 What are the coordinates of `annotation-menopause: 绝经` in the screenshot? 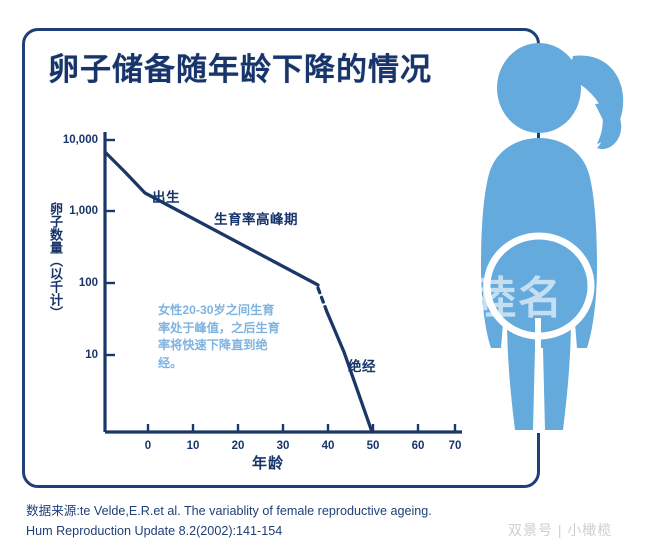 It's located at (362, 366).